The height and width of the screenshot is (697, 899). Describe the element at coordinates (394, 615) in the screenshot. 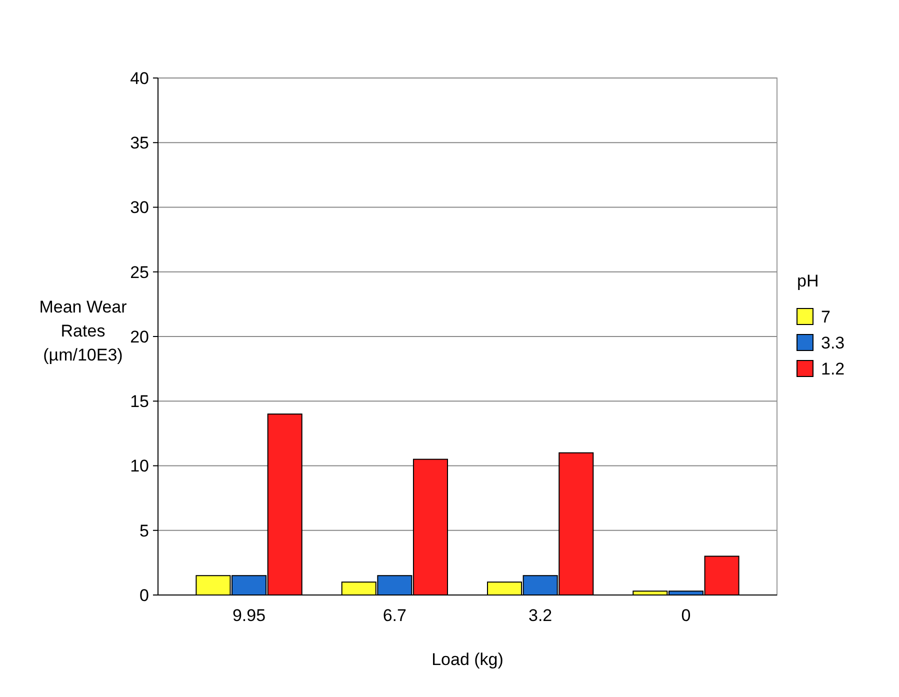

I see `x-tick-label: 6.7` at that location.